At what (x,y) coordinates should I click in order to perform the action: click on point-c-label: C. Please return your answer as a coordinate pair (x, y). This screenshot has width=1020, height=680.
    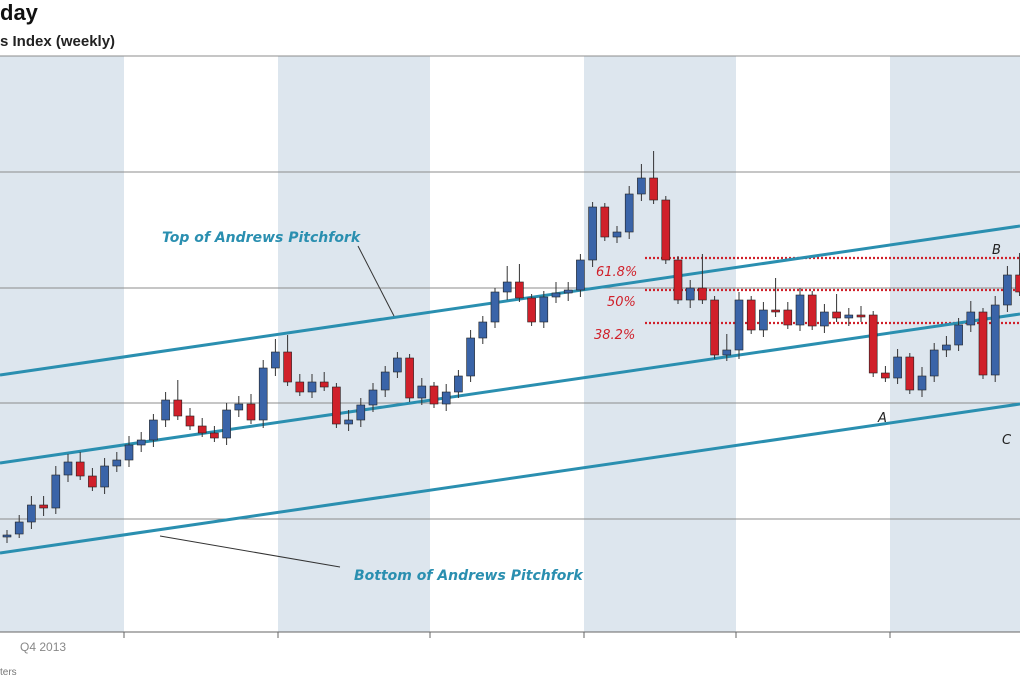
    Looking at the image, I should click on (1007, 440).